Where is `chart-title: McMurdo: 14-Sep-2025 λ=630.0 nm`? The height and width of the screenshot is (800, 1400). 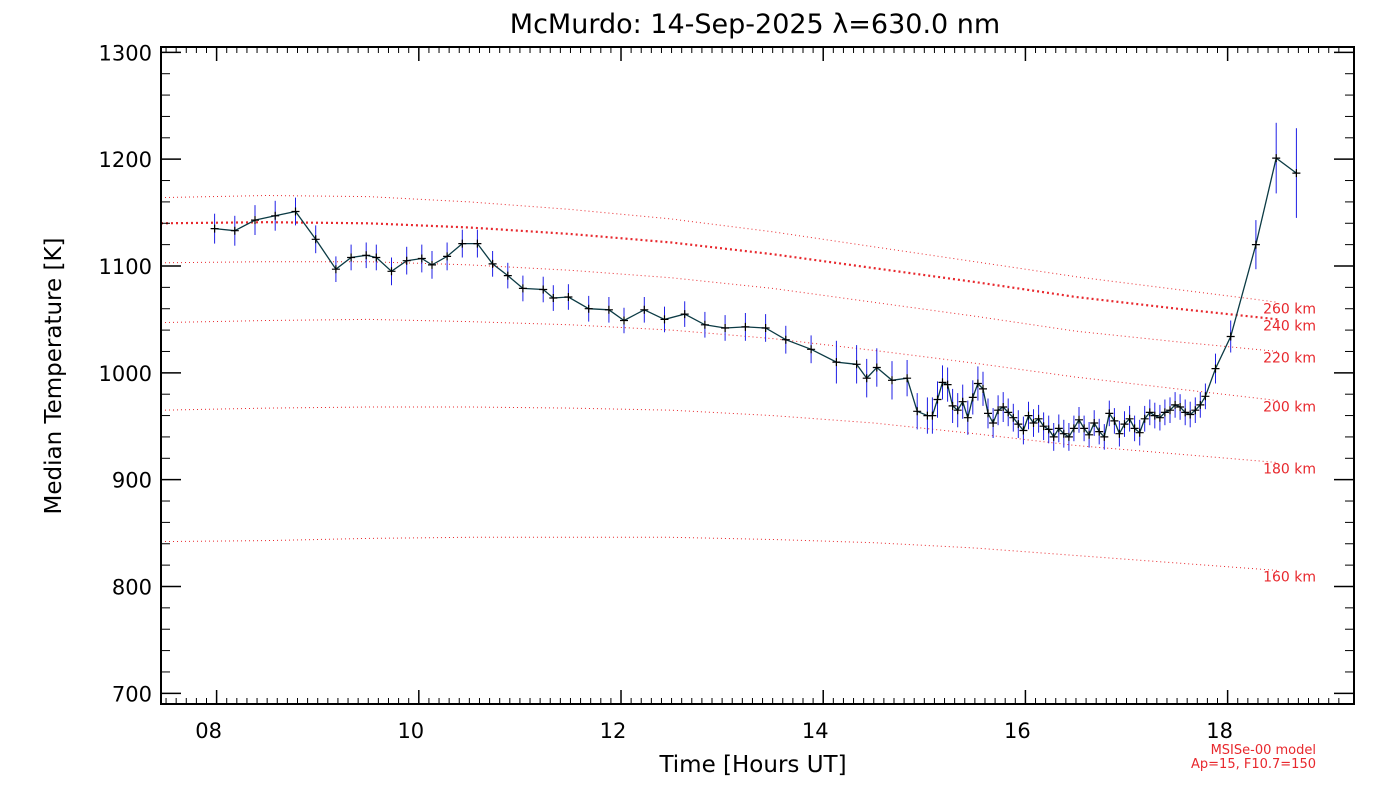
chart-title: McMurdo: 14-Sep-2025 λ=630.0 nm is located at coordinates (755, 24).